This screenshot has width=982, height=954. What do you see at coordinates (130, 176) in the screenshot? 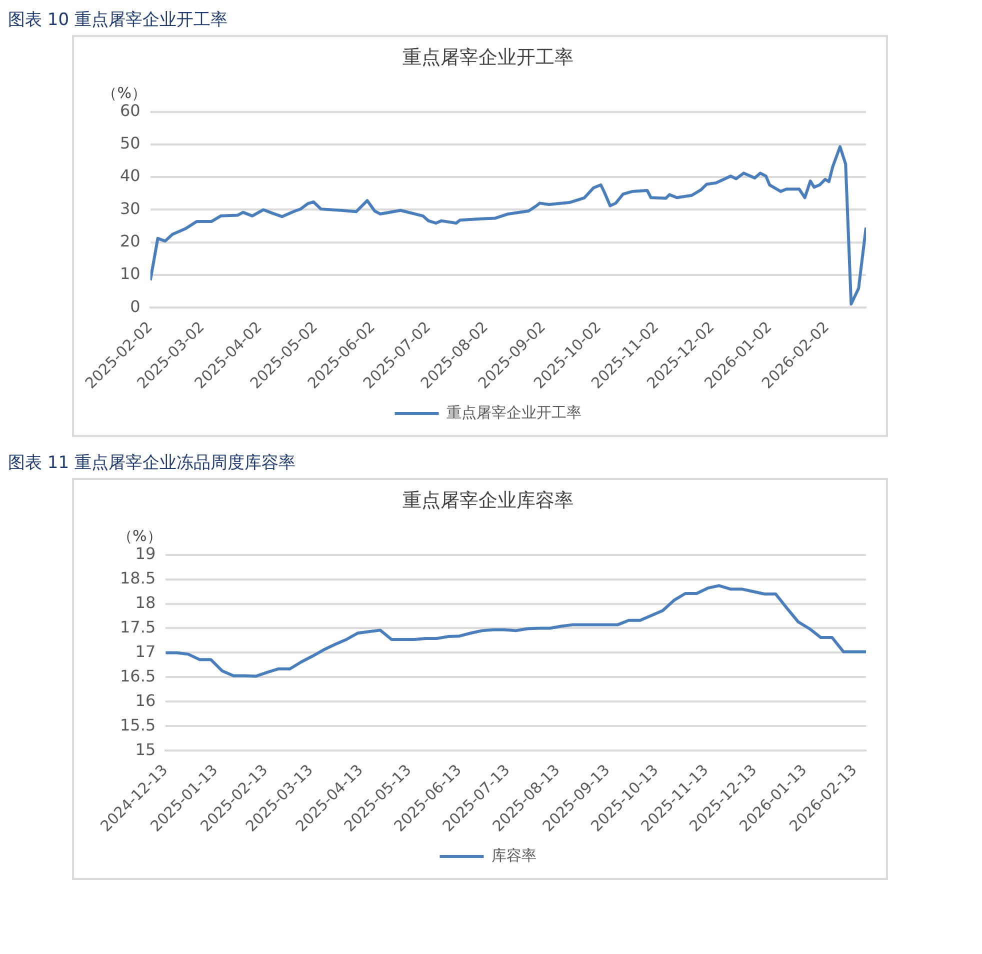
I see `y-tick-label: 40` at bounding box center [130, 176].